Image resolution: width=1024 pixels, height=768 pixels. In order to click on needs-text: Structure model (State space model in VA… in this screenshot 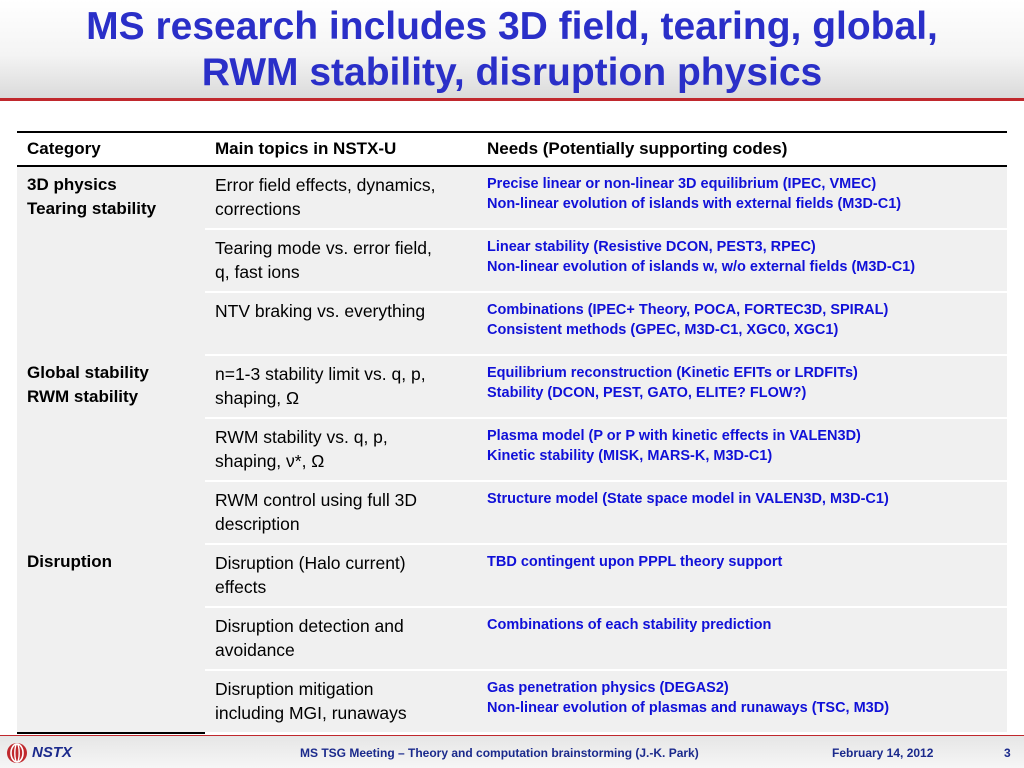, I will do `click(688, 499)`.